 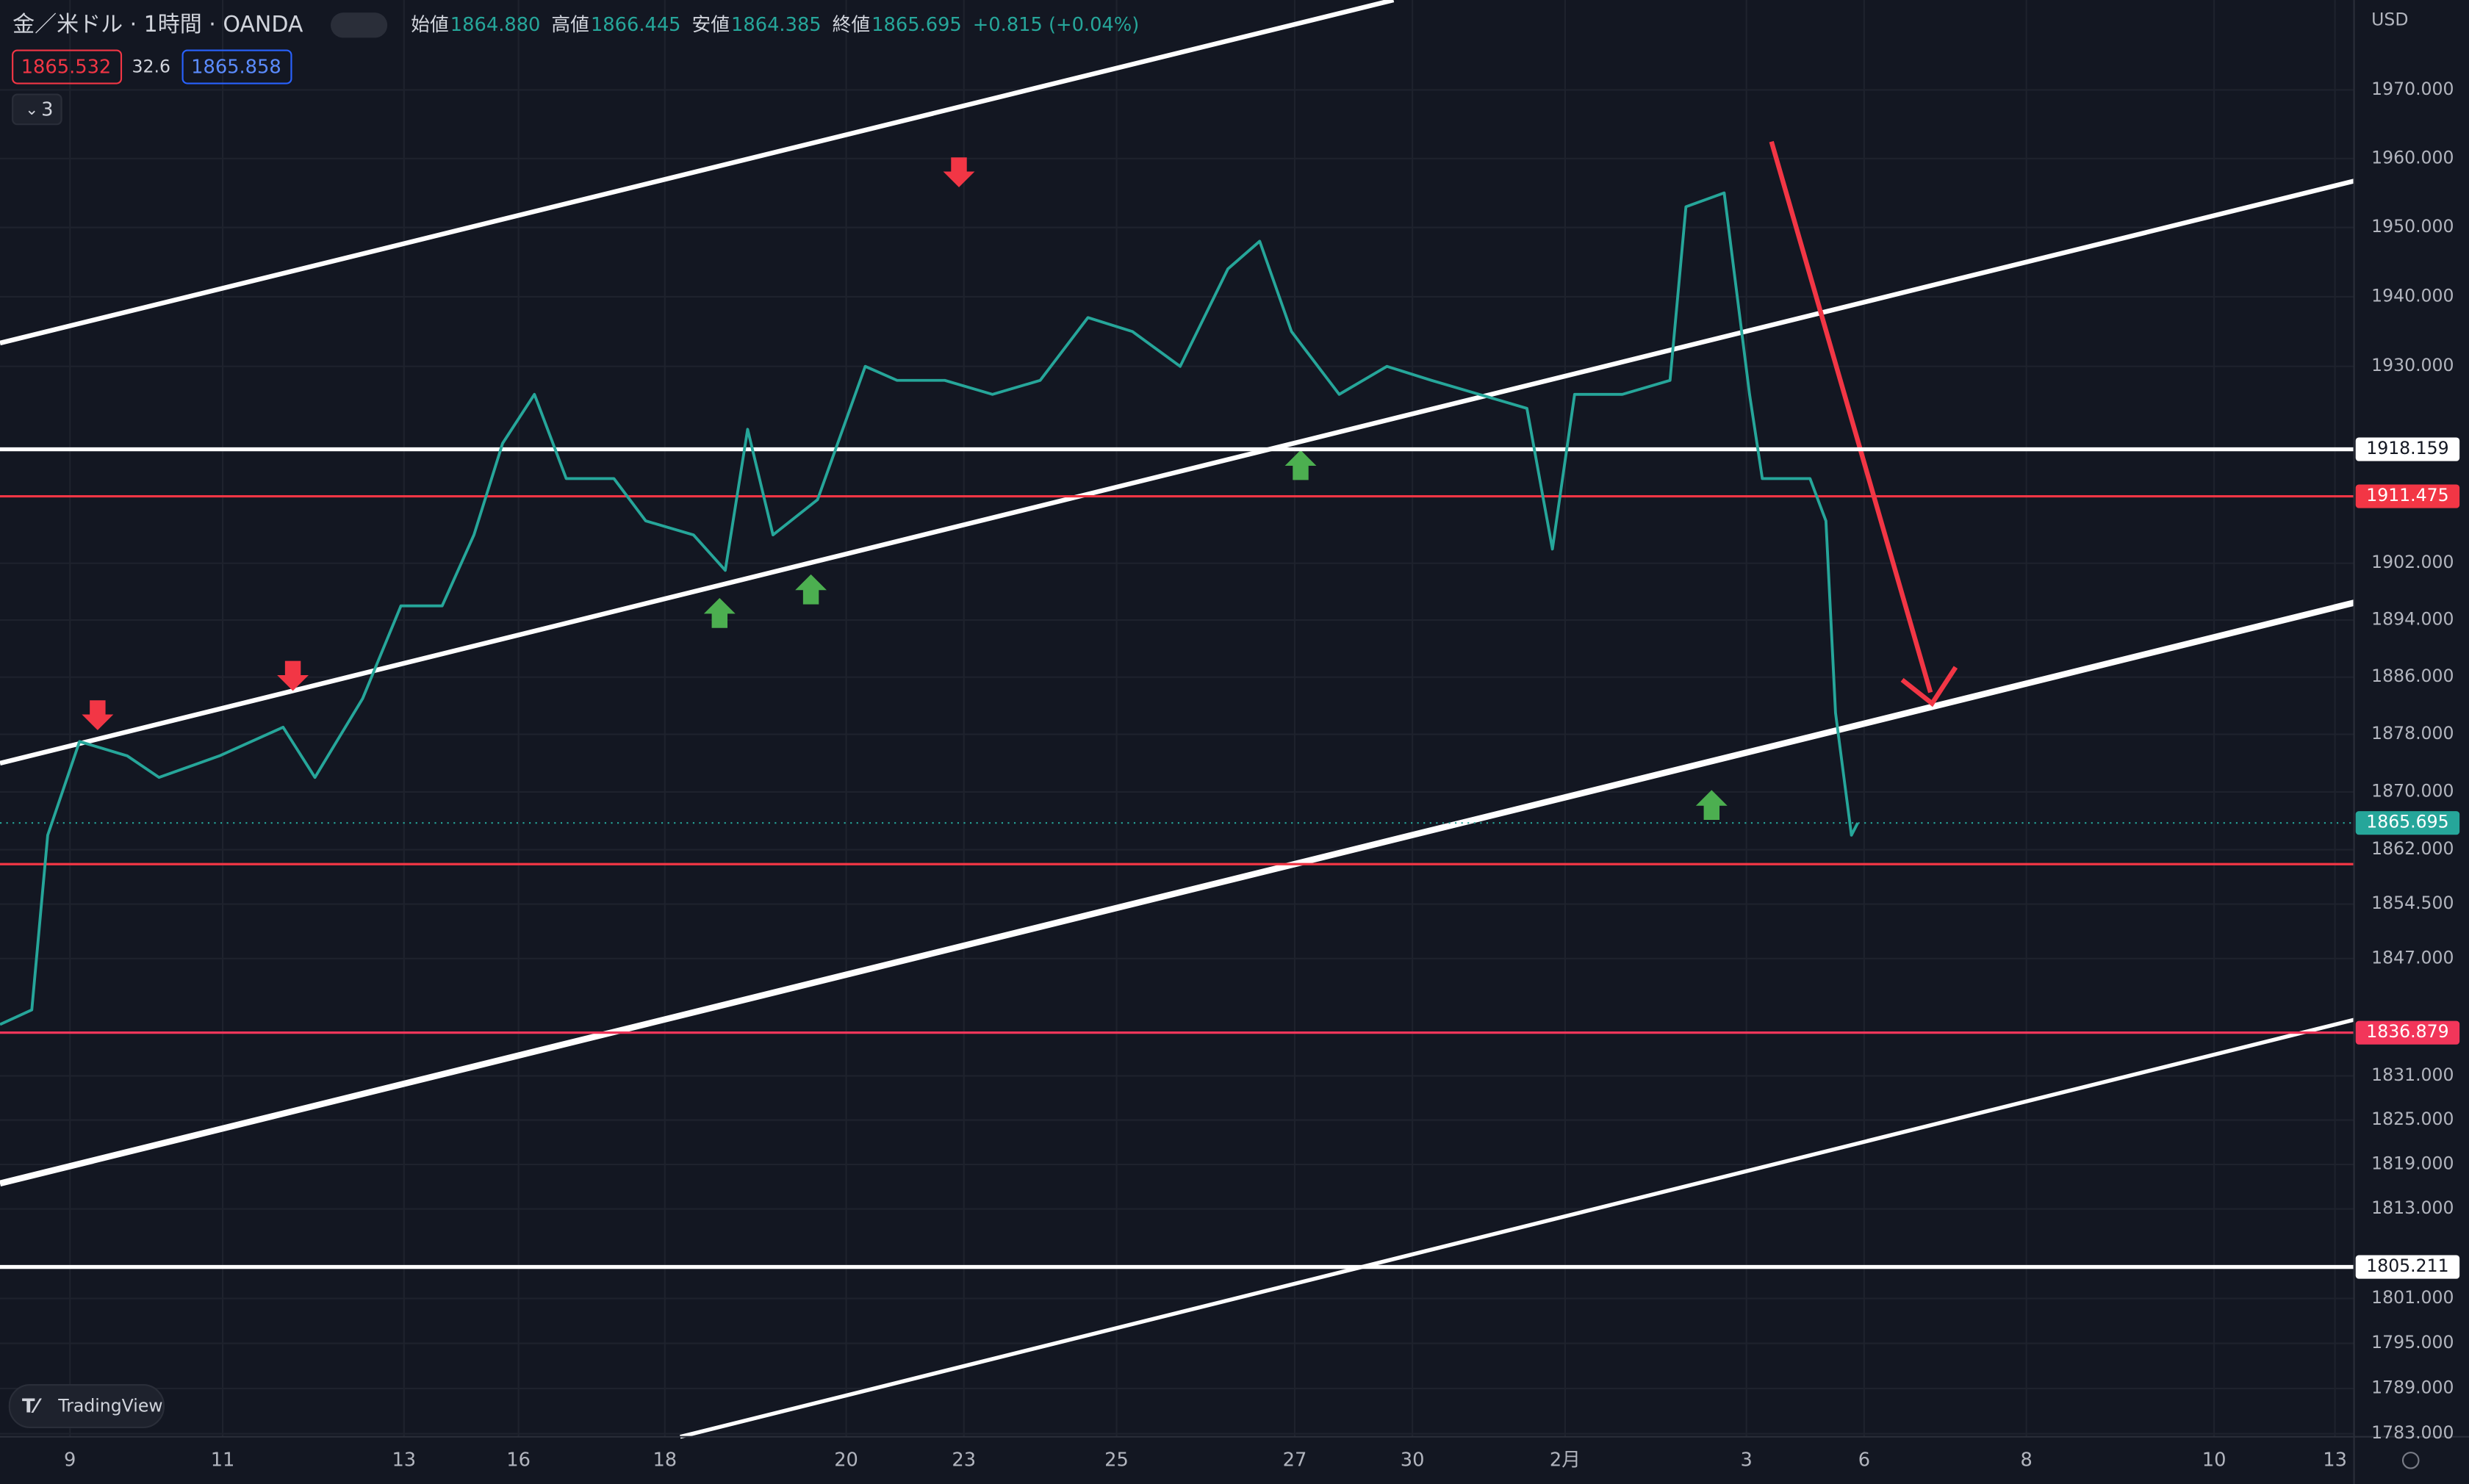 What do you see at coordinates (2412, 562) in the screenshot?
I see `y-tick-label: 1902.000` at bounding box center [2412, 562].